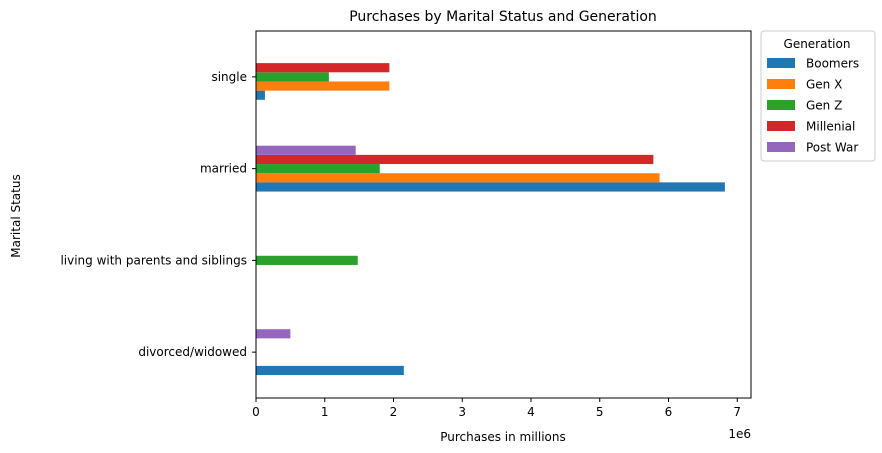 This screenshot has height=453, width=882. What do you see at coordinates (824, 85) in the screenshot?
I see `legend-label-gen-x: Gen X` at bounding box center [824, 85].